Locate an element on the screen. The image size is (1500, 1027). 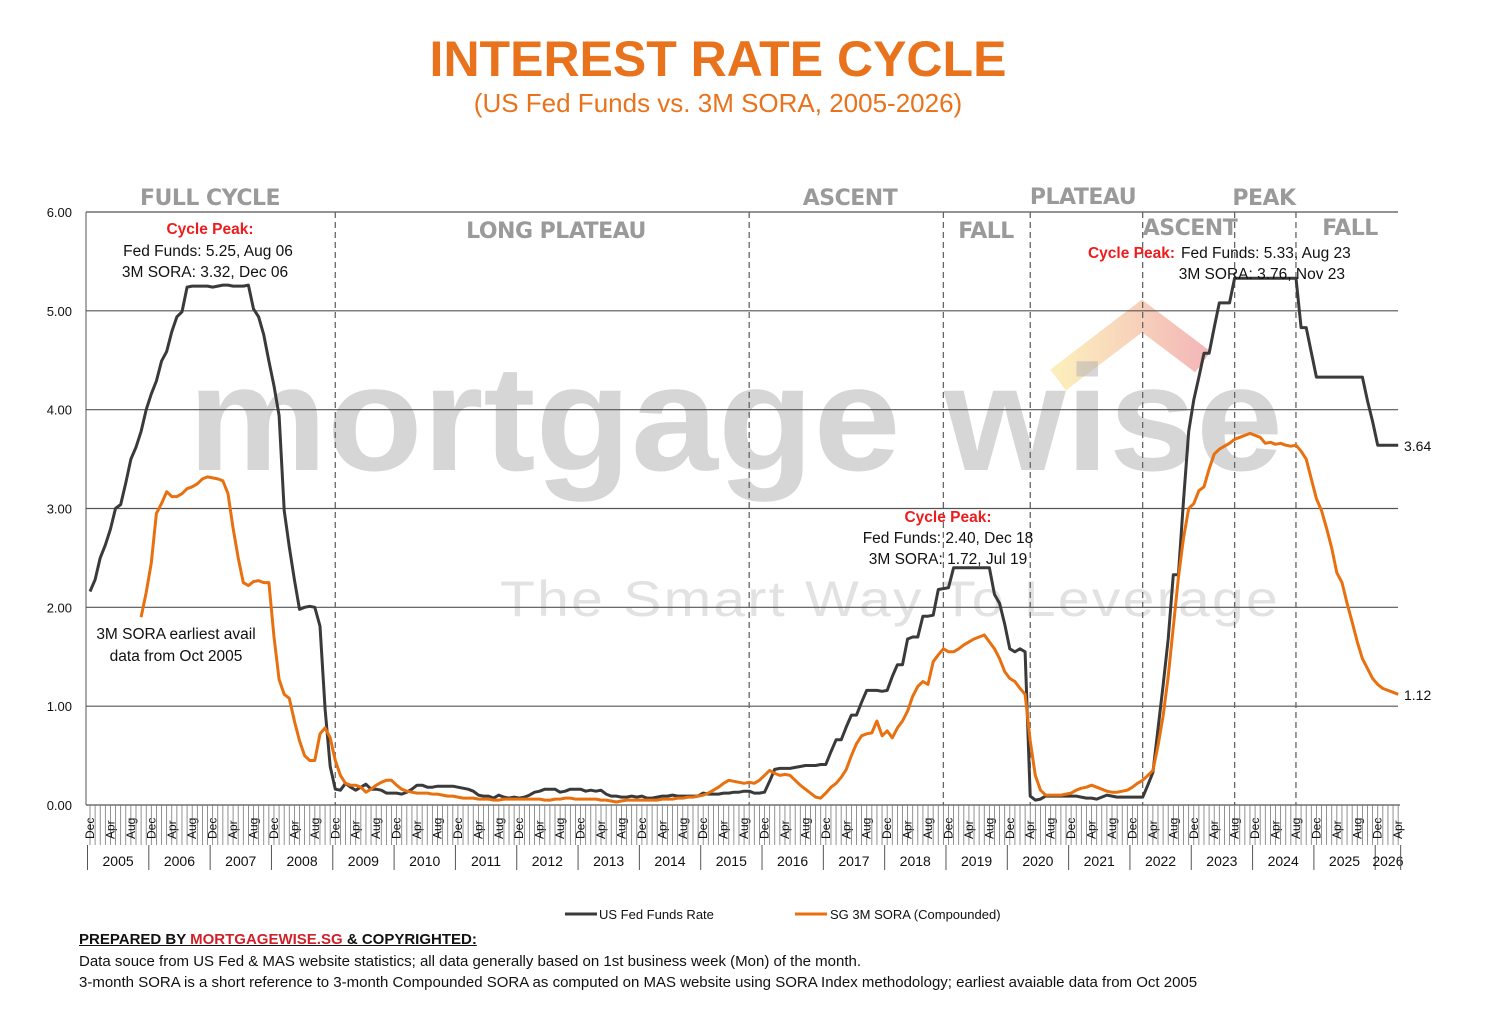
year-label: 2007 is located at coordinates (240, 861).